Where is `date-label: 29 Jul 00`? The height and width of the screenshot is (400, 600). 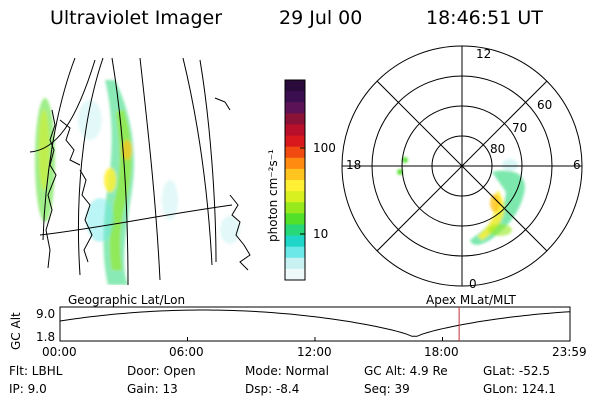 date-label: 29 Jul 00 is located at coordinates (321, 18).